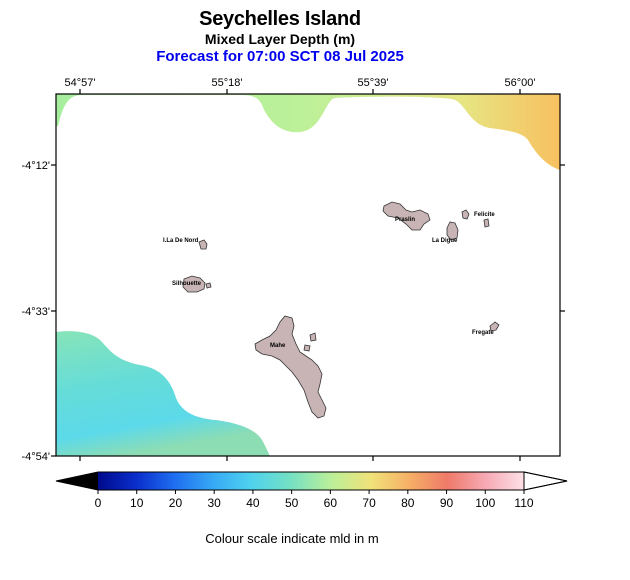  What do you see at coordinates (445, 241) in the screenshot?
I see `island-label-la-digue: La Digue` at bounding box center [445, 241].